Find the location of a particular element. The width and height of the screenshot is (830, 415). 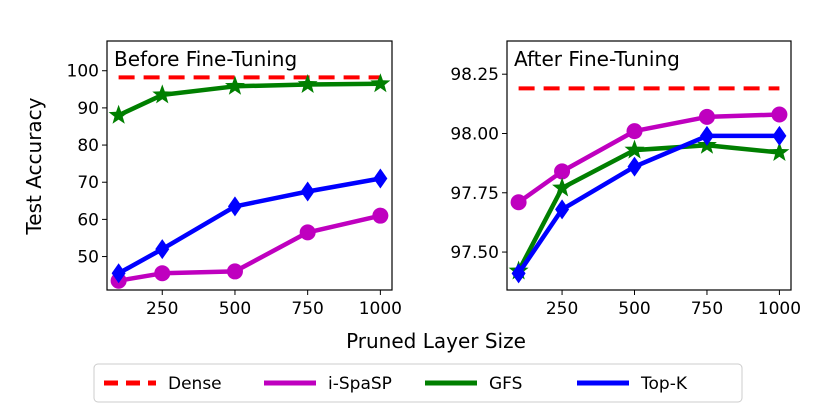

y-tick-label: 70 is located at coordinates (88, 183).